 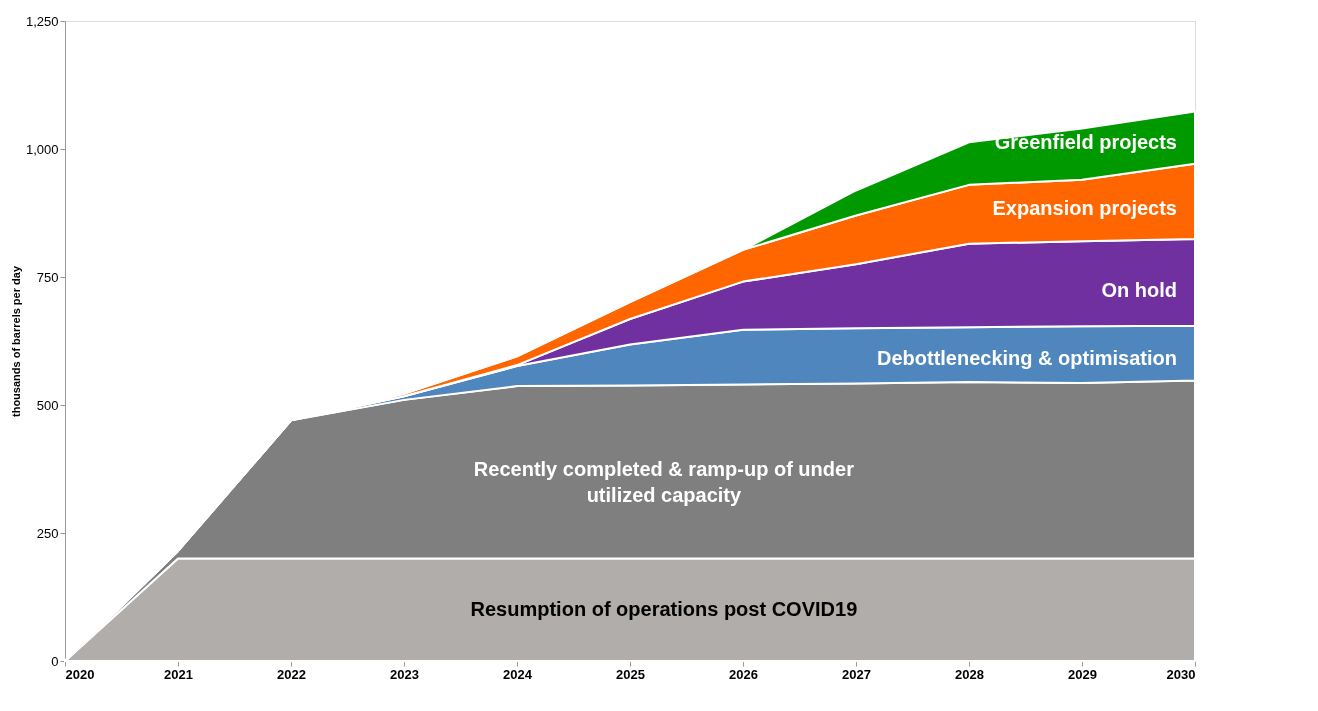 I want to click on x-tick-label: 2023, so click(x=404, y=674).